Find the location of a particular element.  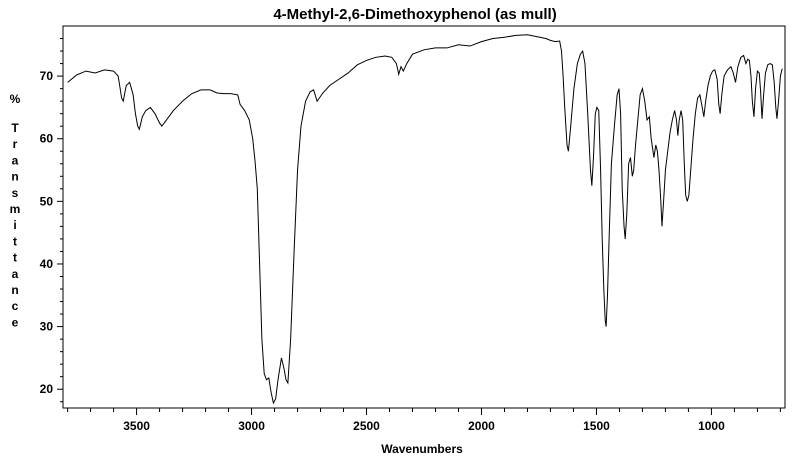

y-axis-label-char: m is located at coordinates (15, 209).